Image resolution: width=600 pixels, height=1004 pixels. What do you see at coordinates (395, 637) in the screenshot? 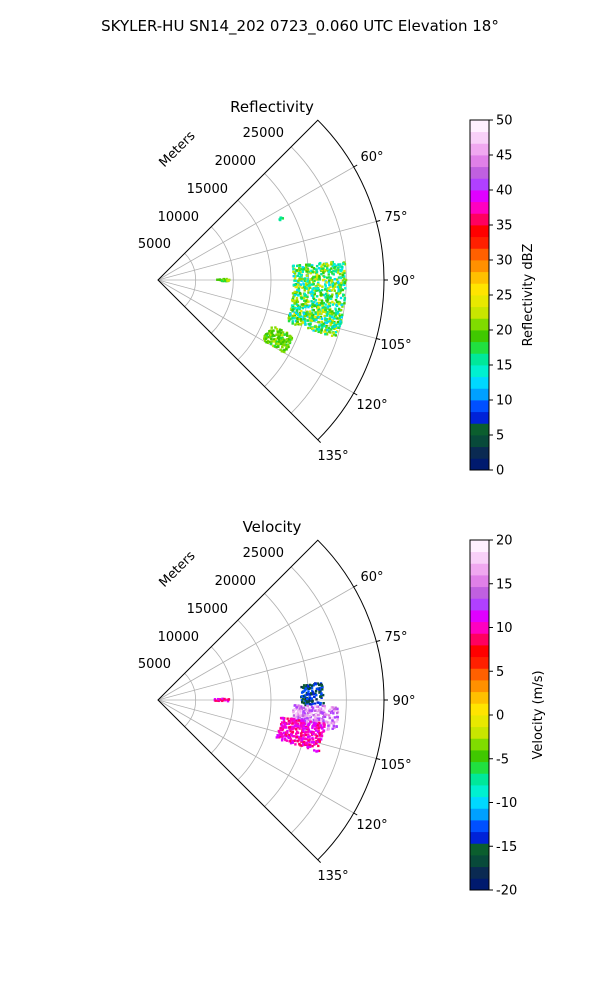
I see `velocity-angle-tick: 75°` at bounding box center [395, 637].